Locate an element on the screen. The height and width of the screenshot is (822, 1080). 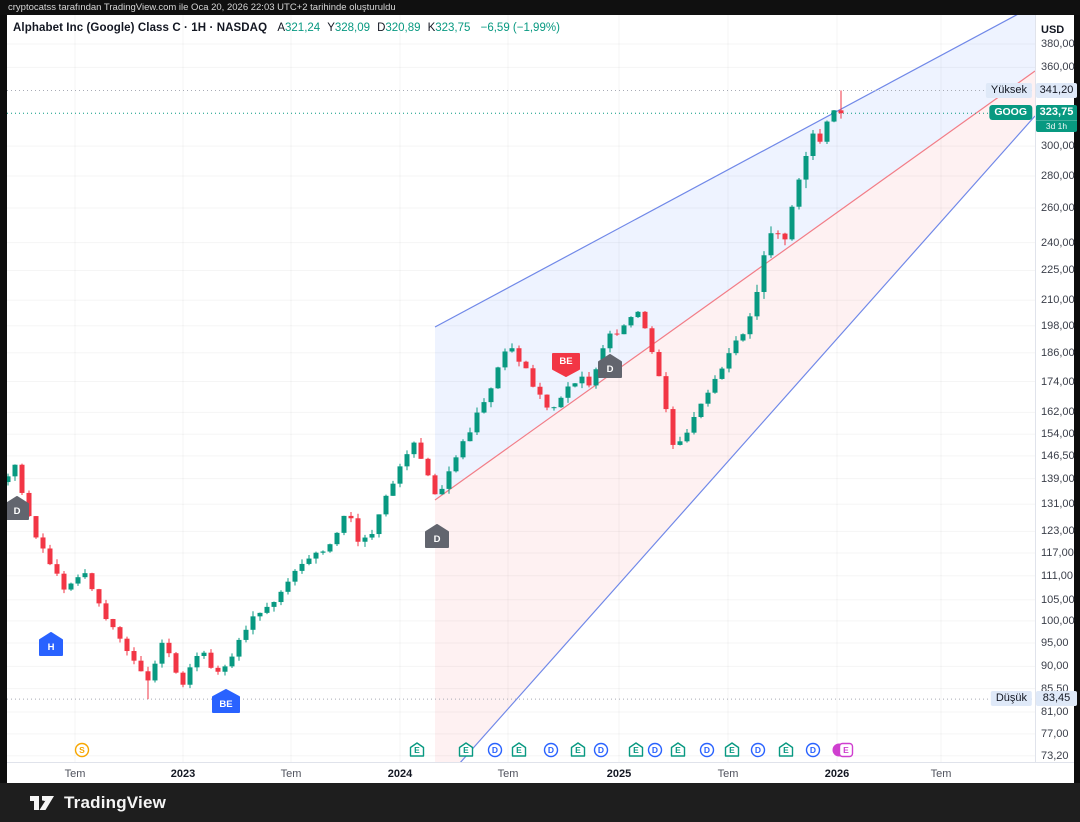
symbol-price-label: GOOG is located at coordinates (1010, 113).